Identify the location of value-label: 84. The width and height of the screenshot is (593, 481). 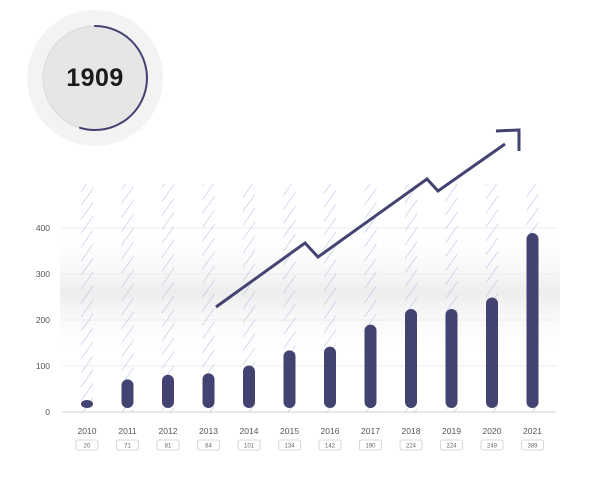
(208, 447).